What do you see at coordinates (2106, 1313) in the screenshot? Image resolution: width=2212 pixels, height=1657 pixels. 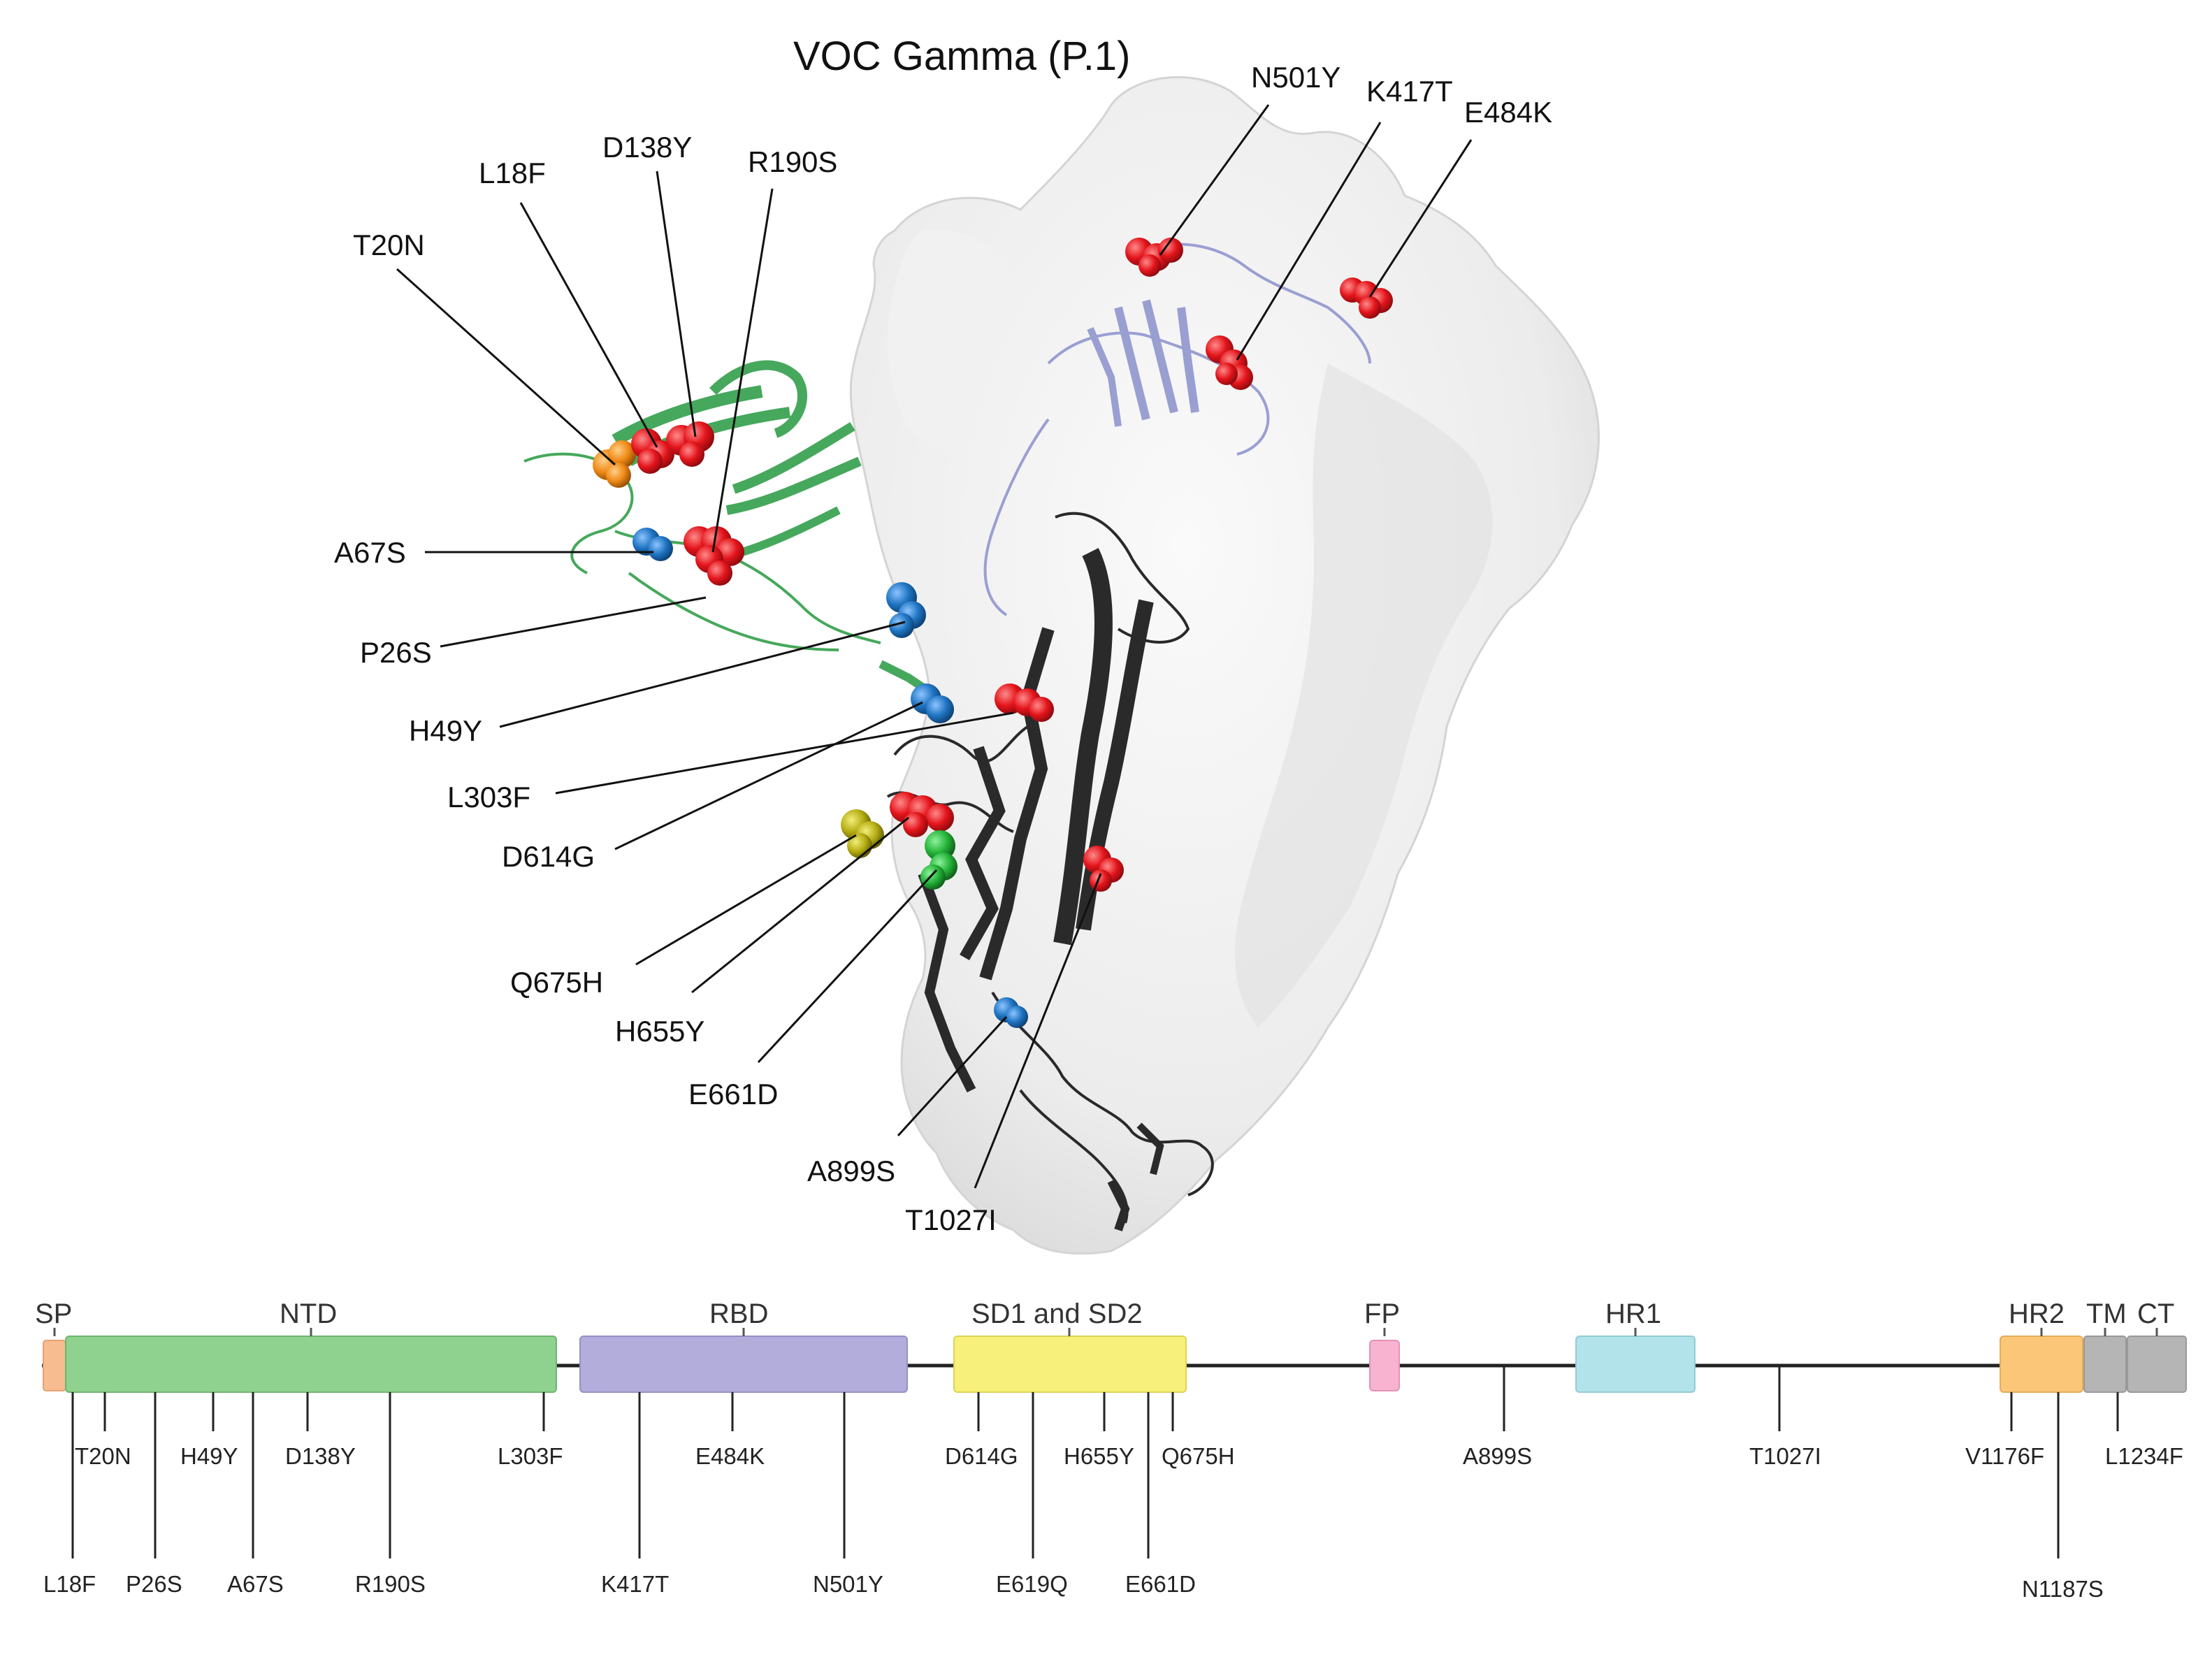 I see `domain-label-tm: TM` at bounding box center [2106, 1313].